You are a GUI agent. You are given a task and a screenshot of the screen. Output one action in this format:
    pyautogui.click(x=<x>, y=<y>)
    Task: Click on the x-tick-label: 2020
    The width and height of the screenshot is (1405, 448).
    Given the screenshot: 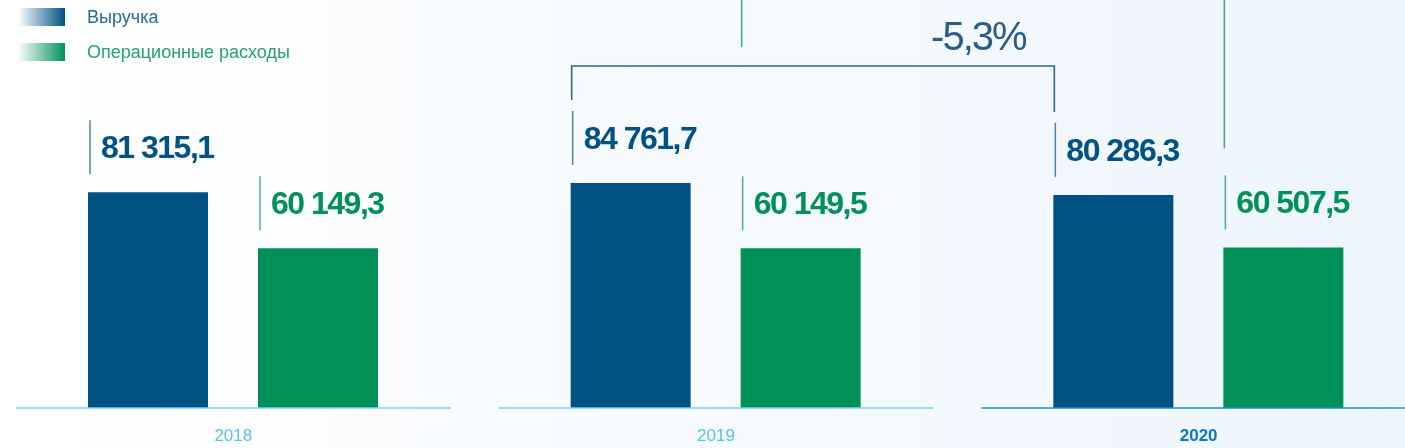 What is the action you would take?
    pyautogui.click(x=1198, y=435)
    